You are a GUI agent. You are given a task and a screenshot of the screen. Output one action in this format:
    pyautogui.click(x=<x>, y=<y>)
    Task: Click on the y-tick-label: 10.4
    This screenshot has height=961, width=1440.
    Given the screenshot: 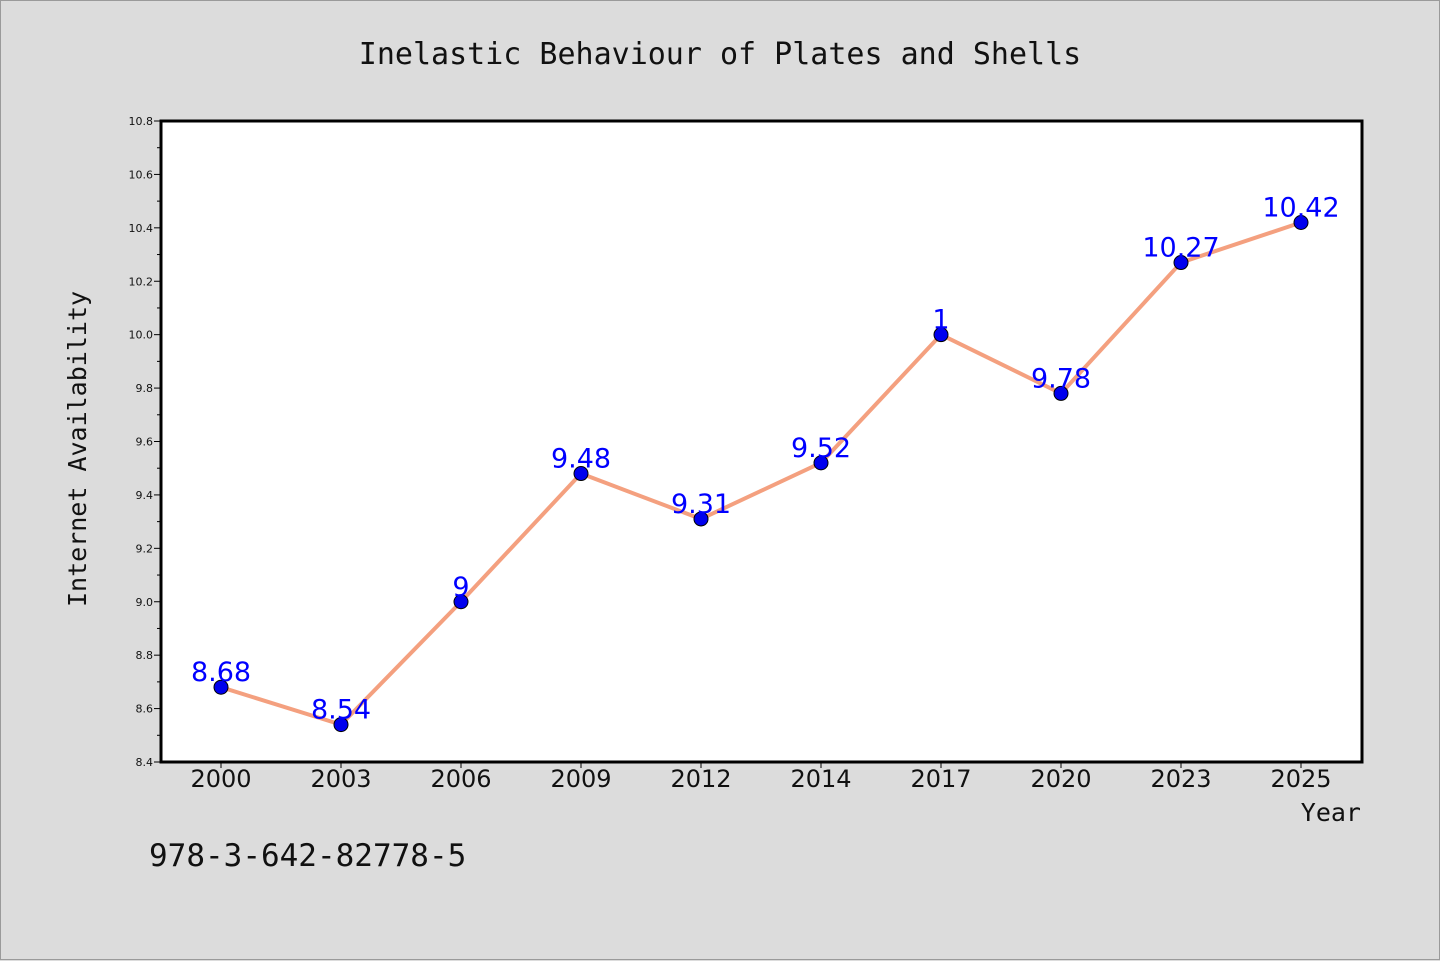 What is the action you would take?
    pyautogui.click(x=141, y=228)
    